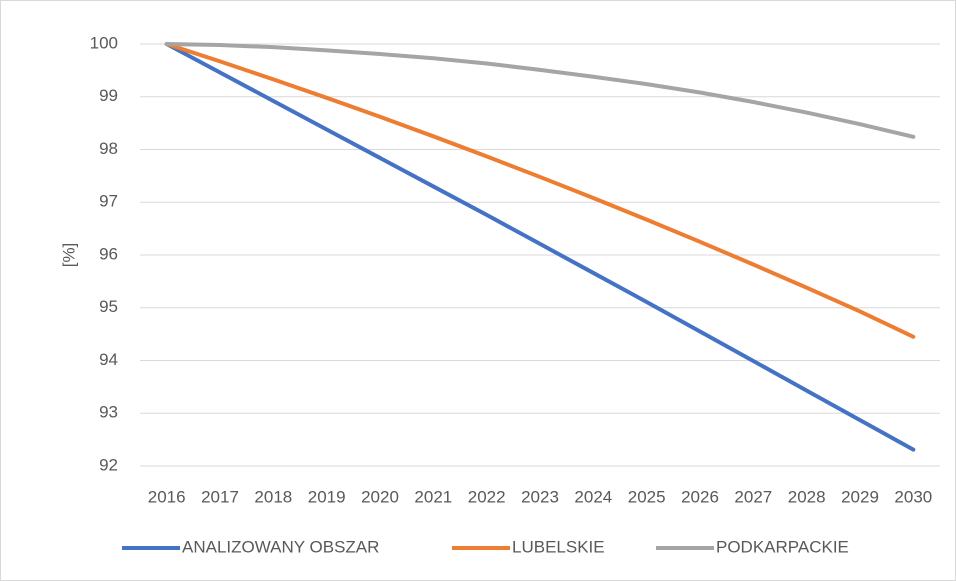 The height and width of the screenshot is (581, 956). What do you see at coordinates (327, 496) in the screenshot?
I see `x-tick-label: 2019` at bounding box center [327, 496].